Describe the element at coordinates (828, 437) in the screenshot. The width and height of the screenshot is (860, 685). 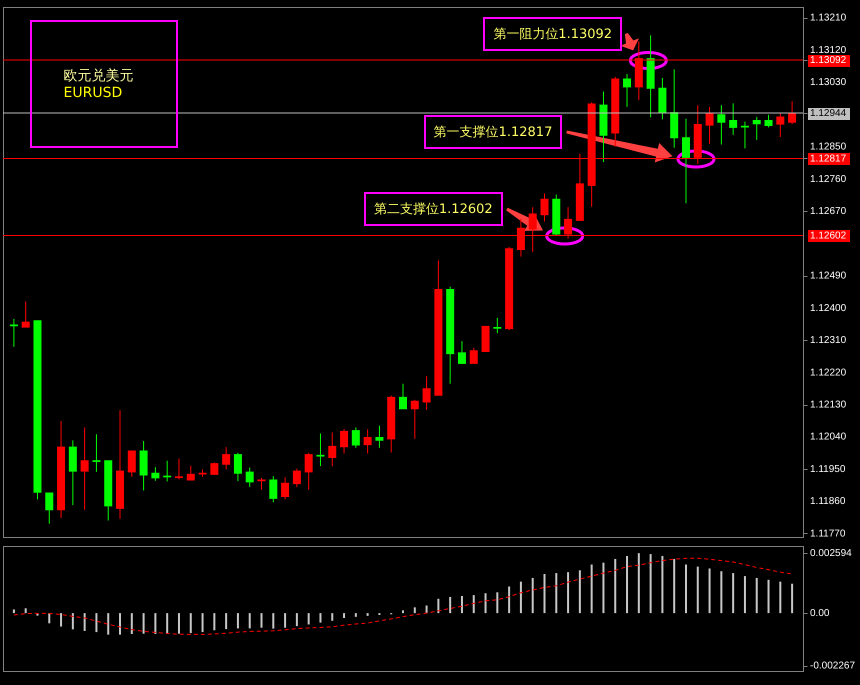
I see `y-tick-label: 1.12040` at that location.